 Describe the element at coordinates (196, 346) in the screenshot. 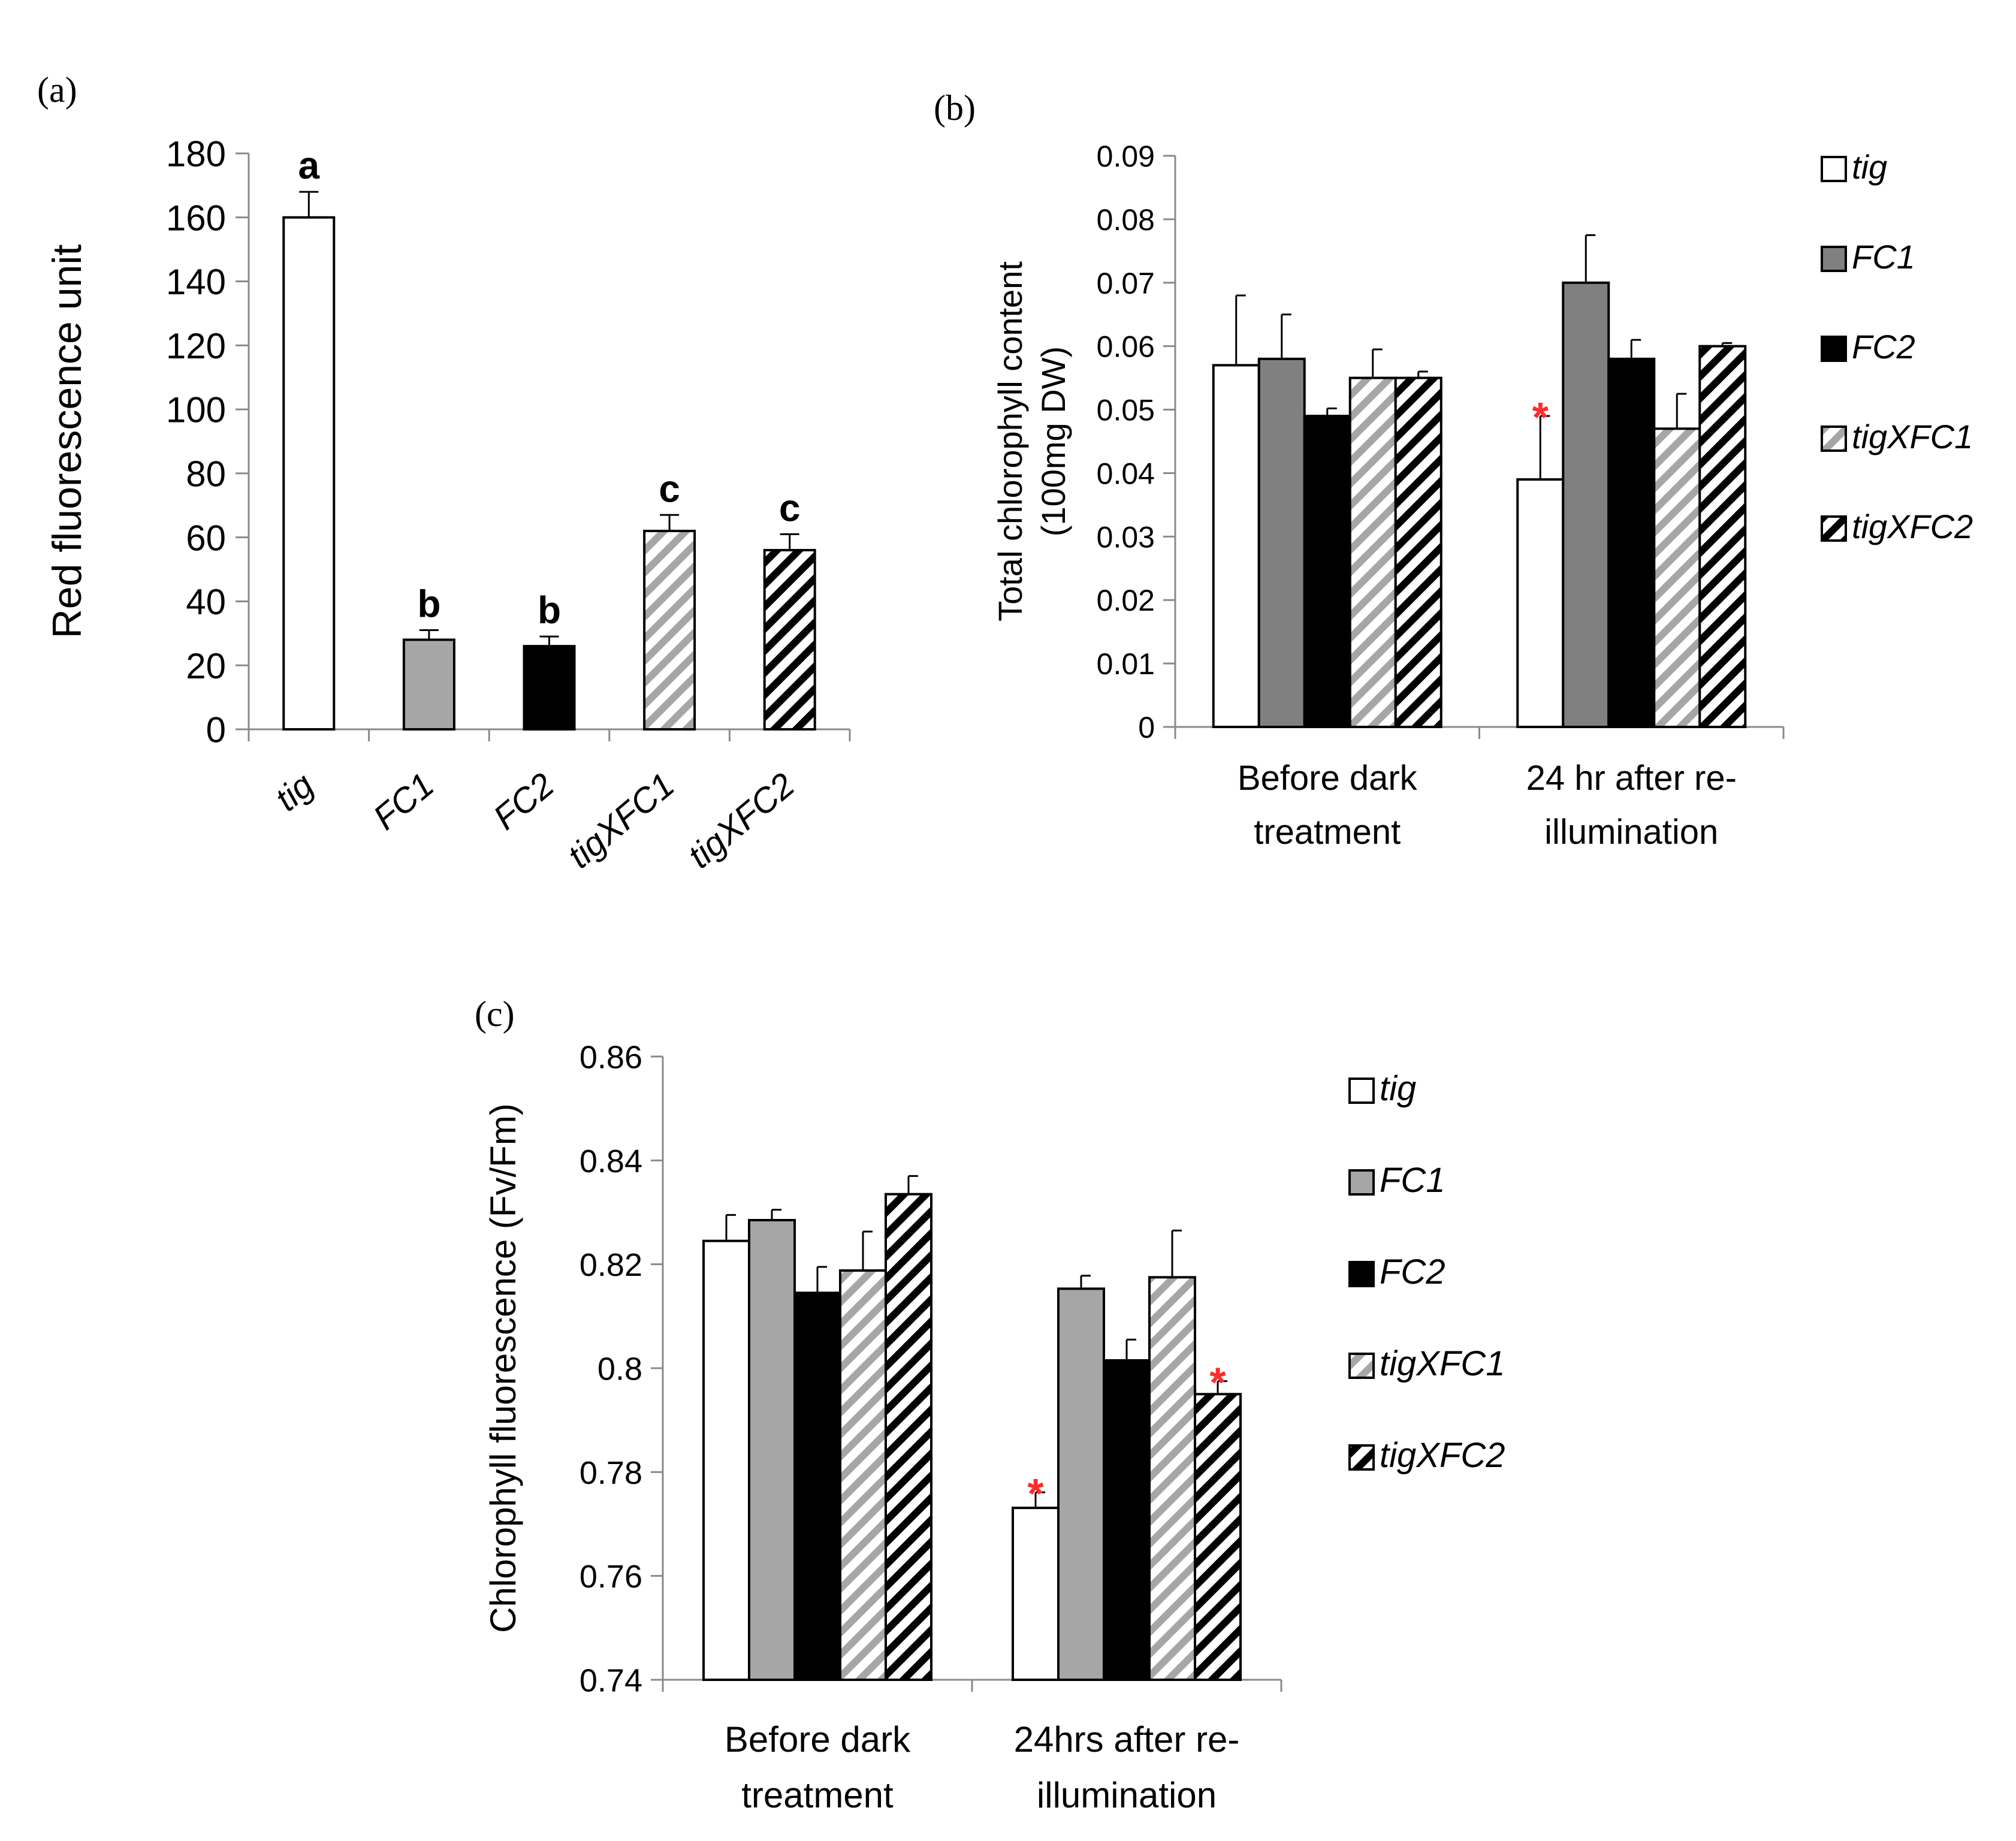

I see `y-tick-label: 120` at that location.